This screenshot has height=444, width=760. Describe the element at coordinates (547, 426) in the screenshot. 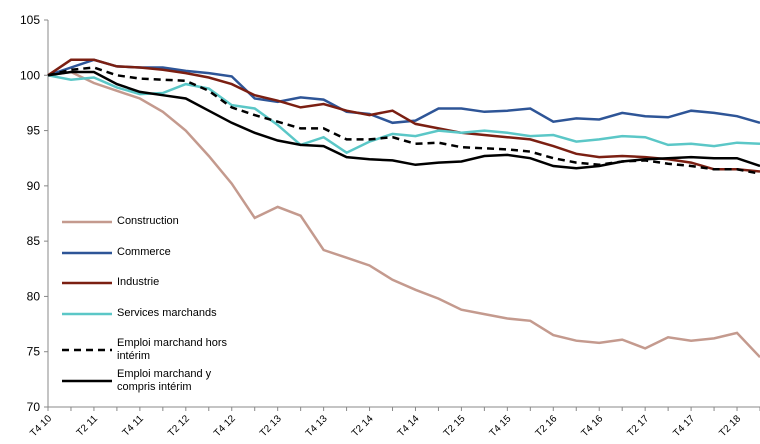

I see `x-tick-label: T2 16` at that location.